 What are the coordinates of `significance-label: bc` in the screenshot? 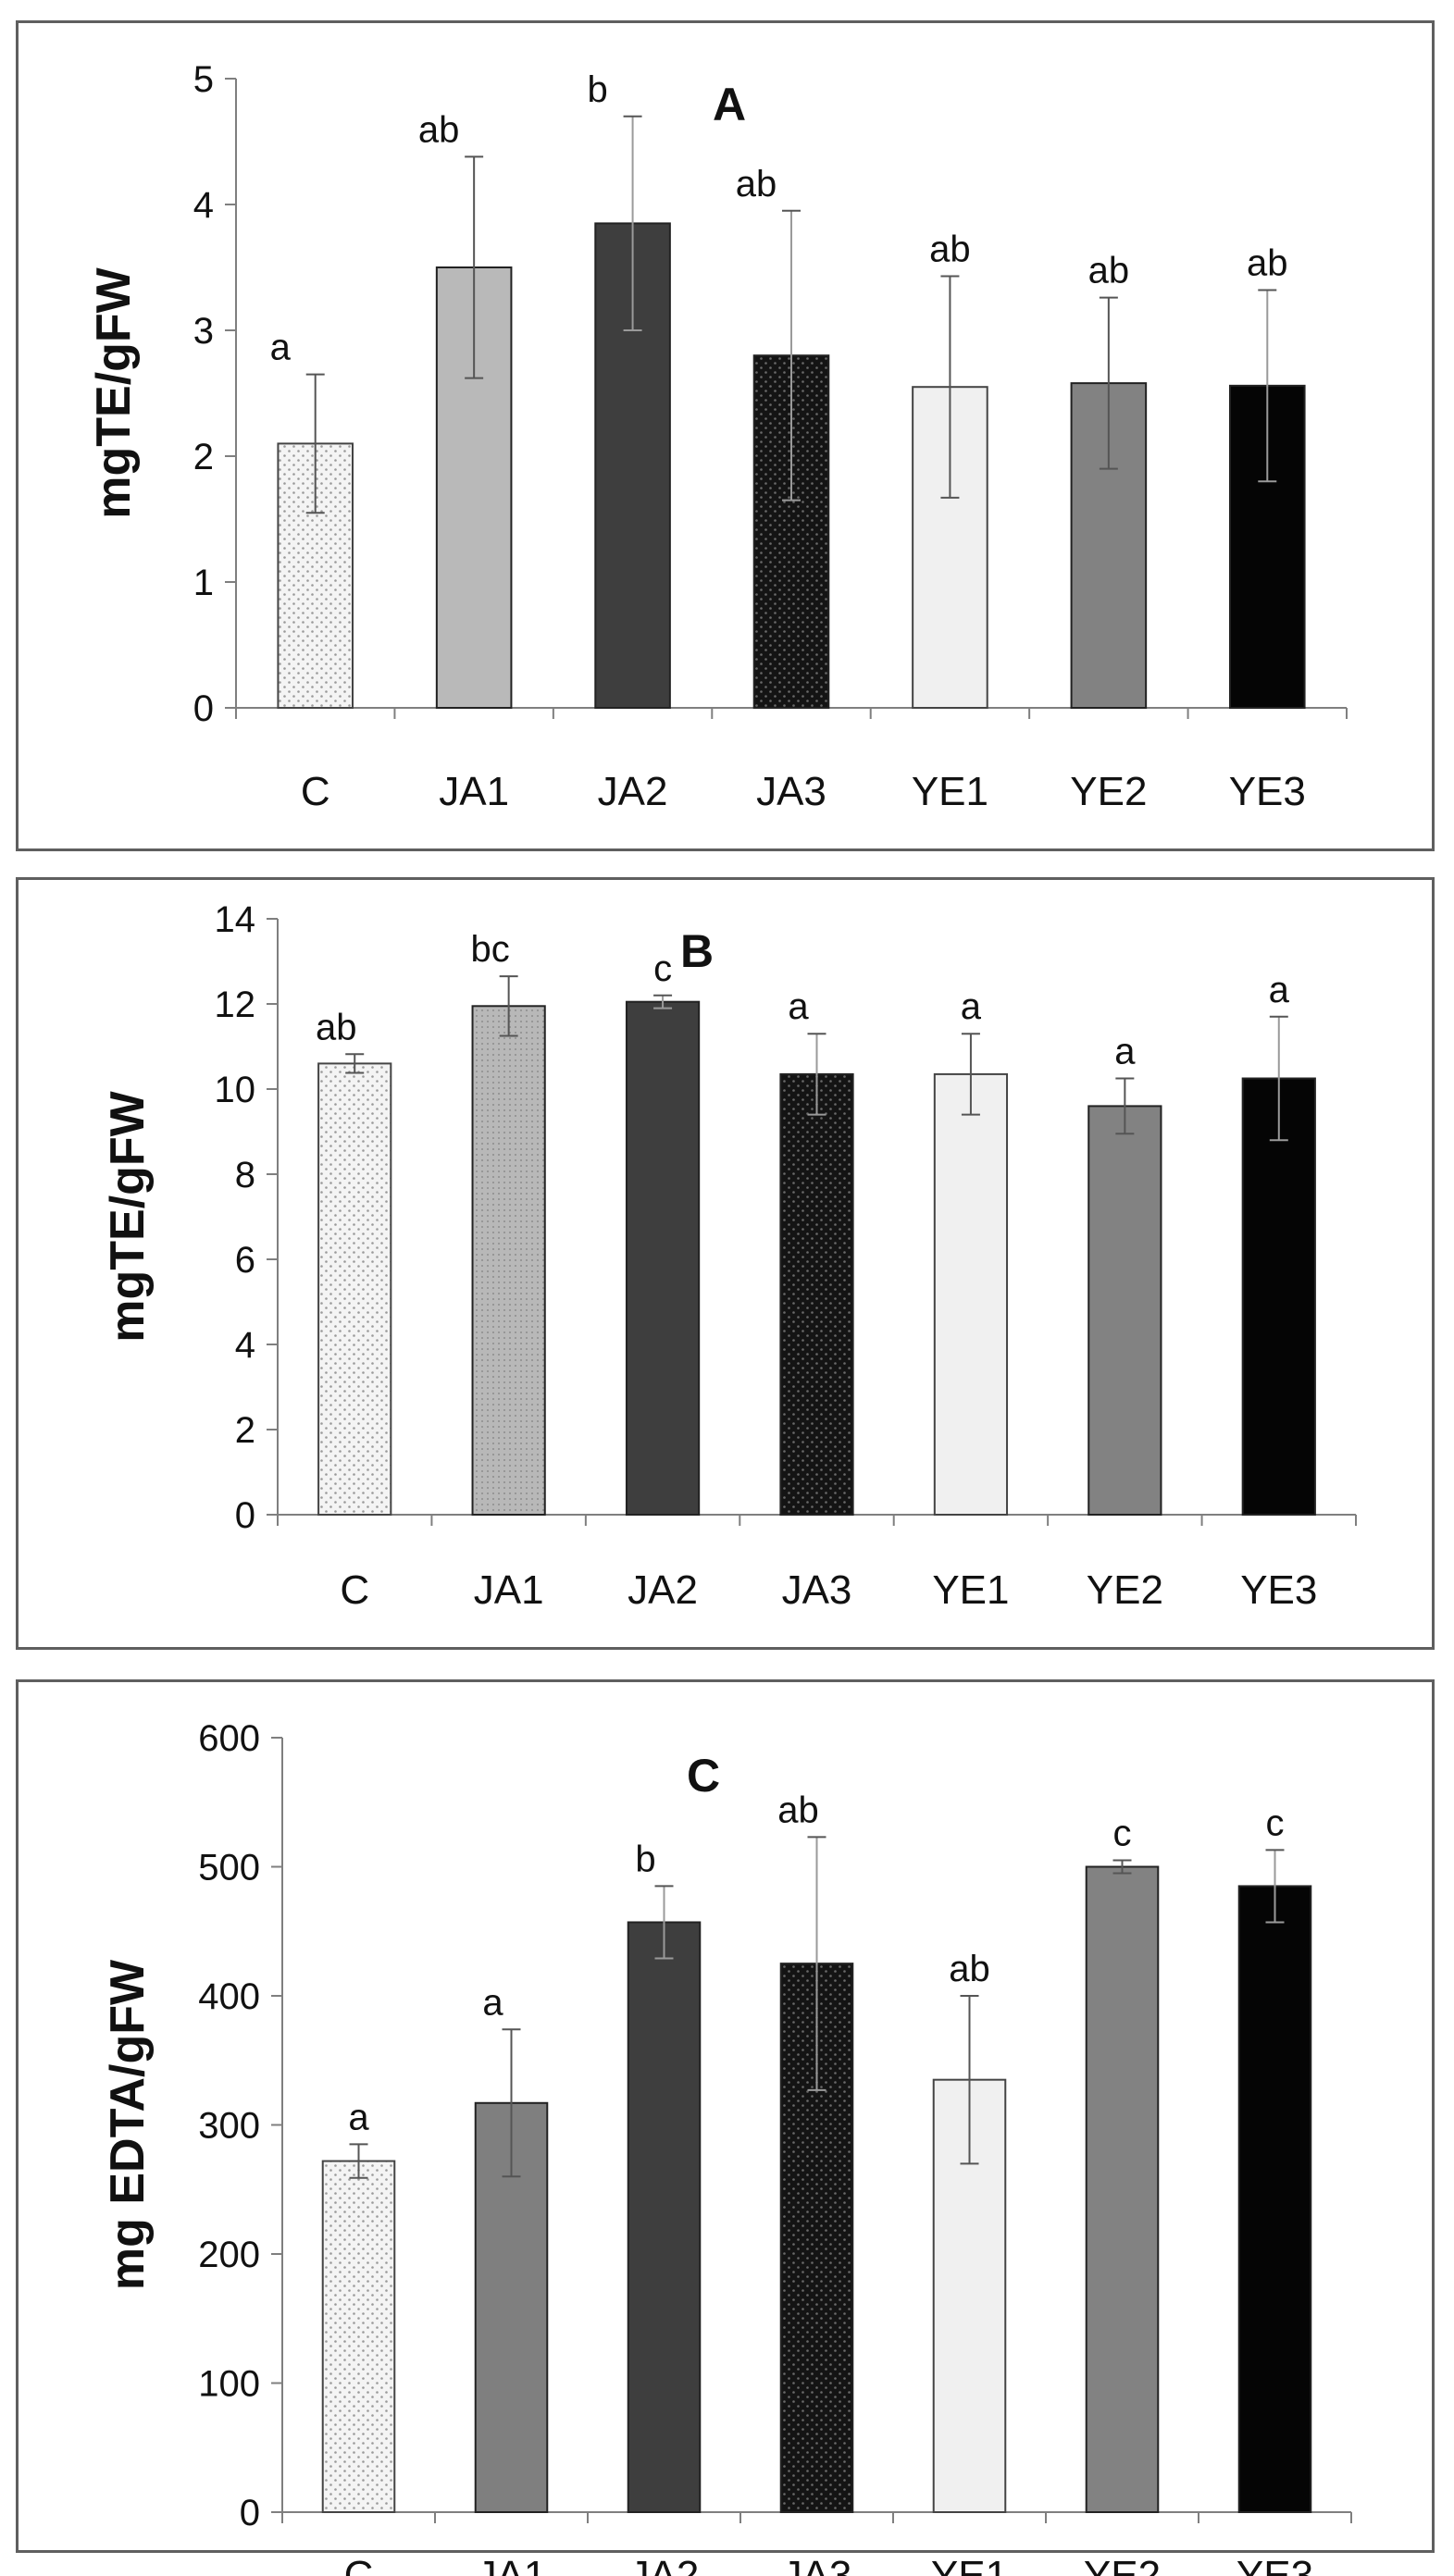 It's located at (490, 950).